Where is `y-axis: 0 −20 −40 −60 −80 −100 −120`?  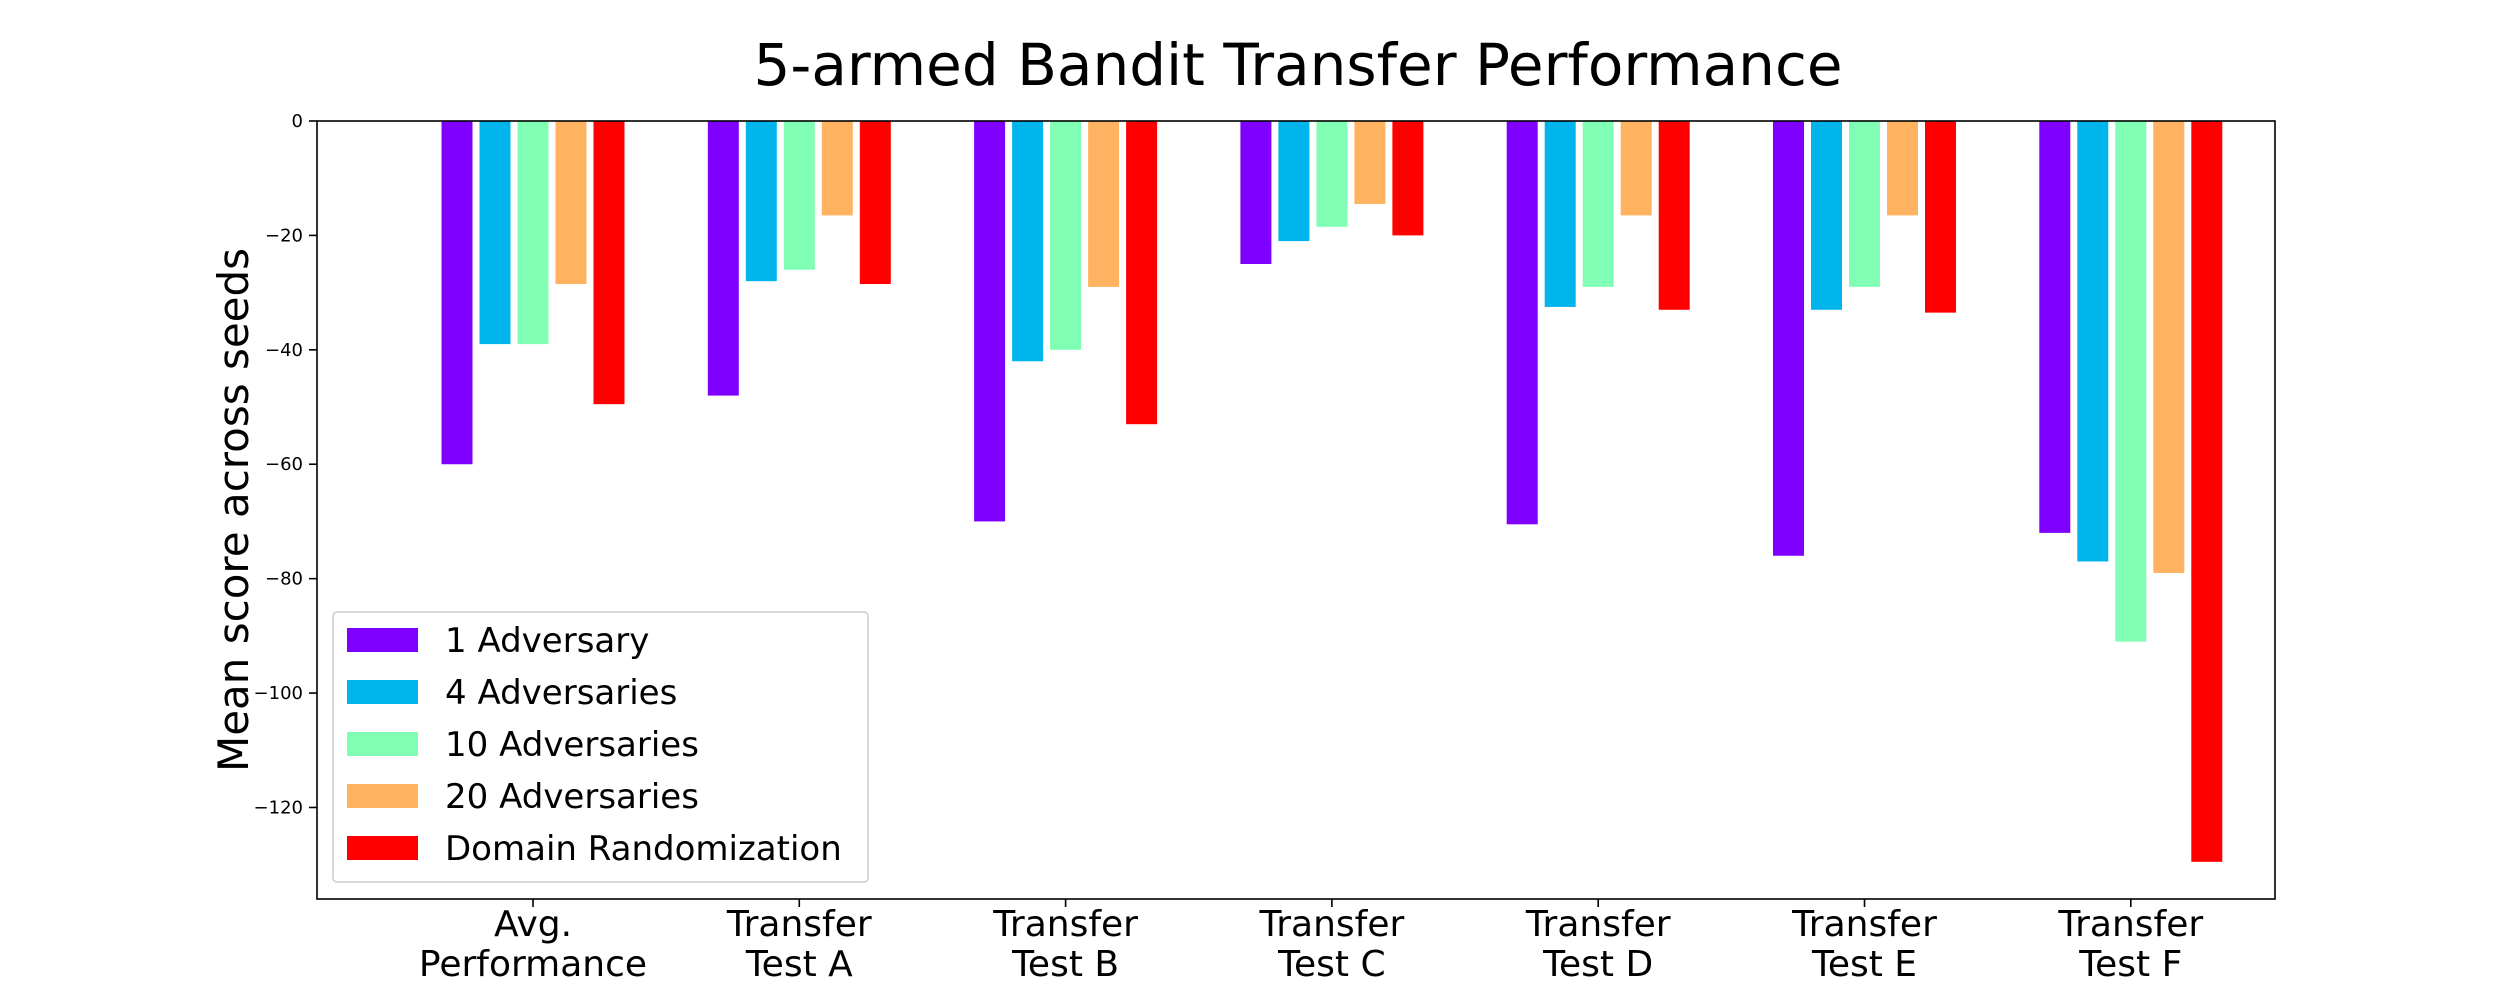 y-axis: 0 −20 −40 −60 −80 −100 −120 is located at coordinates (285, 464).